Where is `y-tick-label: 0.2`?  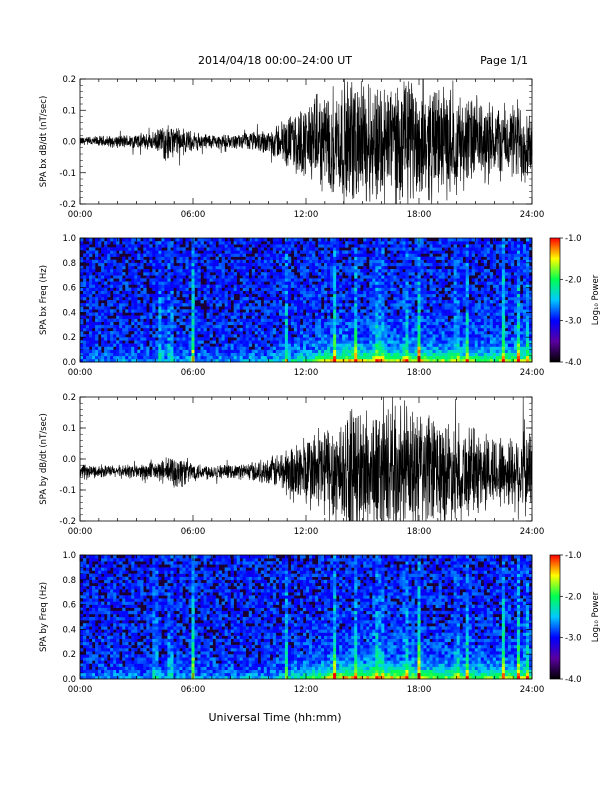
y-tick-label: 0.2 is located at coordinates (69, 80).